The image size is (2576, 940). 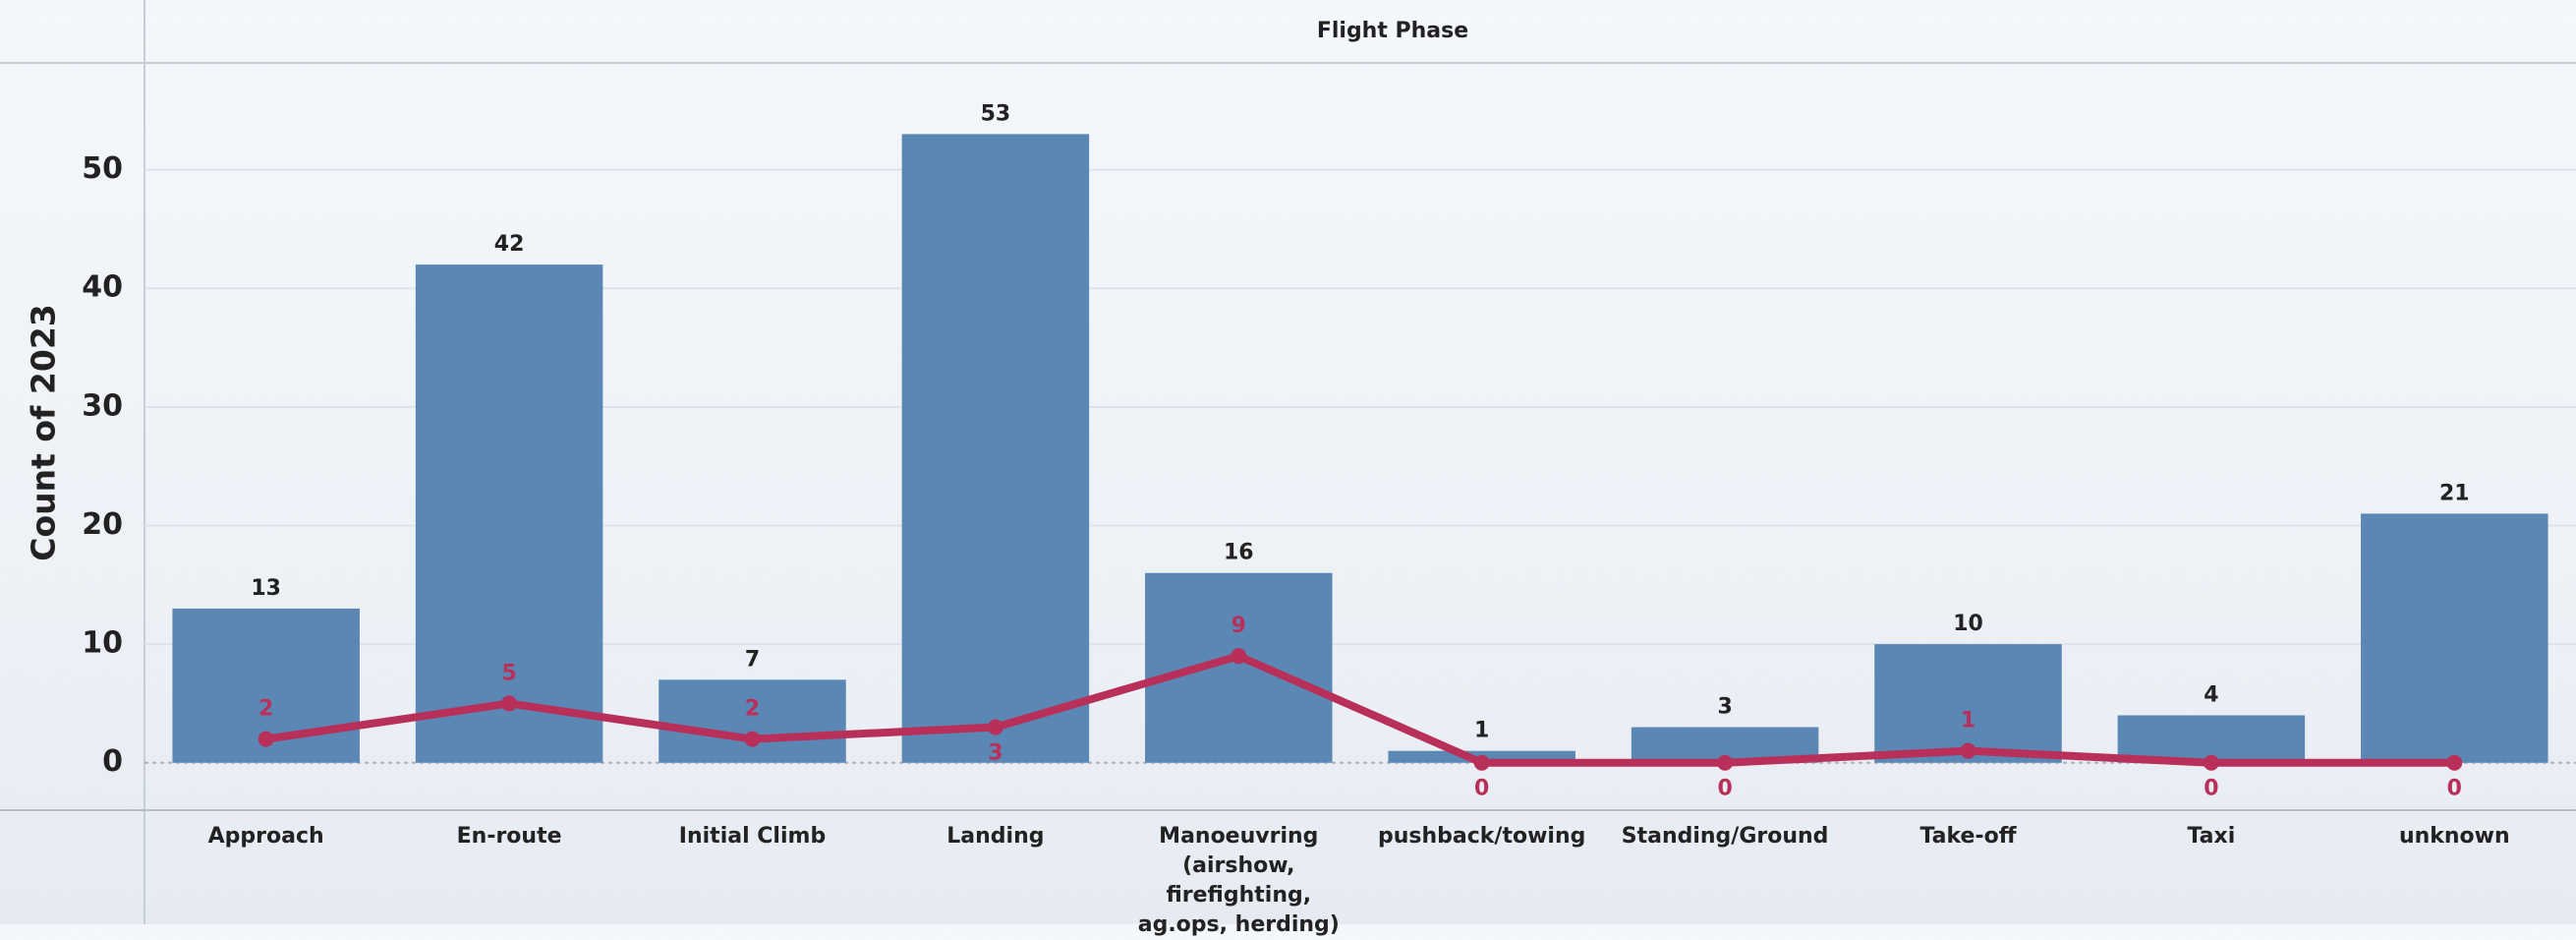 I want to click on line-value-label: 1, so click(x=1968, y=721).